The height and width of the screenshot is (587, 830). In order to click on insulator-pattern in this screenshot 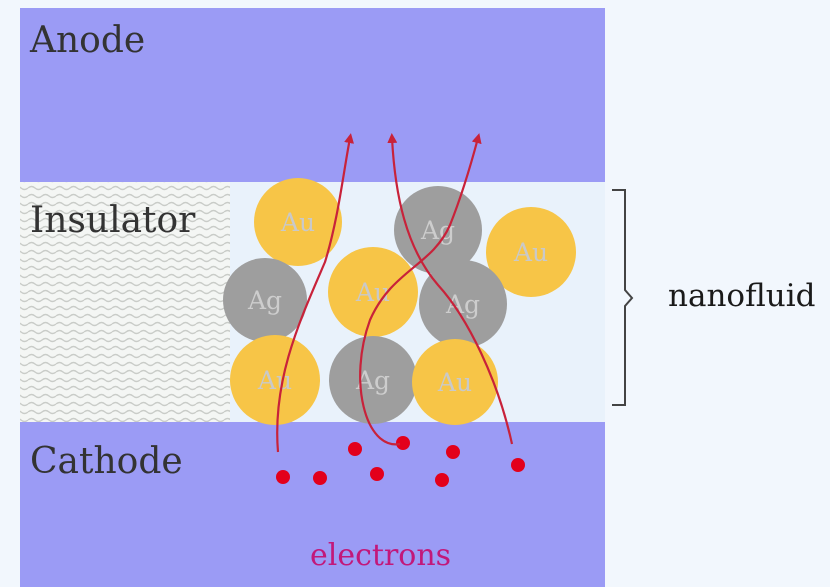, I will do `click(125, 302)`.